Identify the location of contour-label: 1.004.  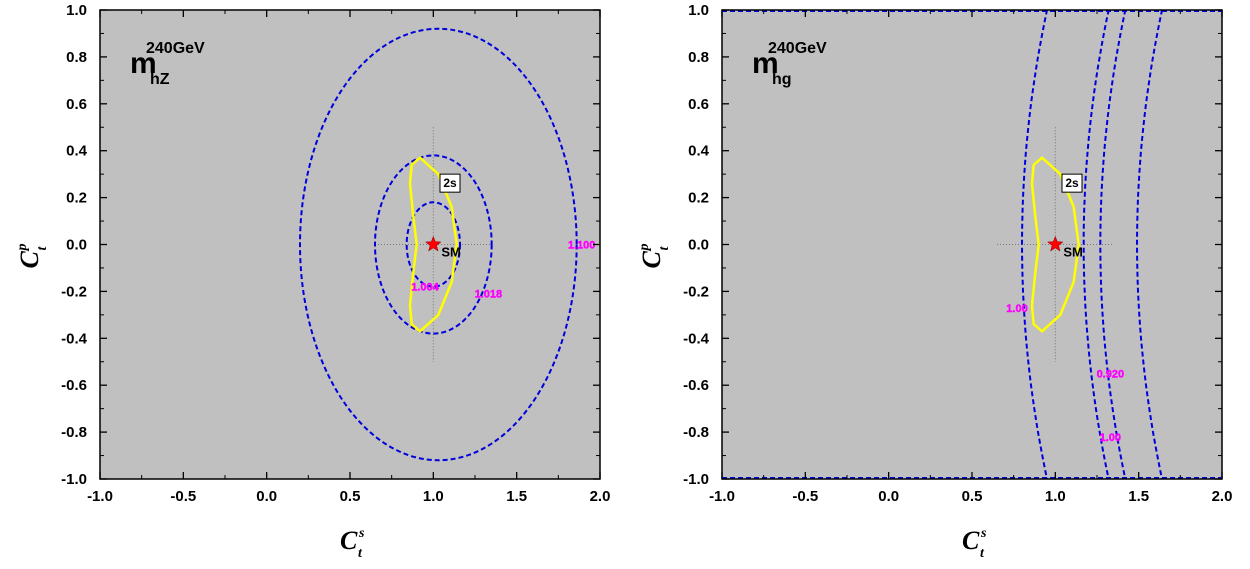
(425, 288).